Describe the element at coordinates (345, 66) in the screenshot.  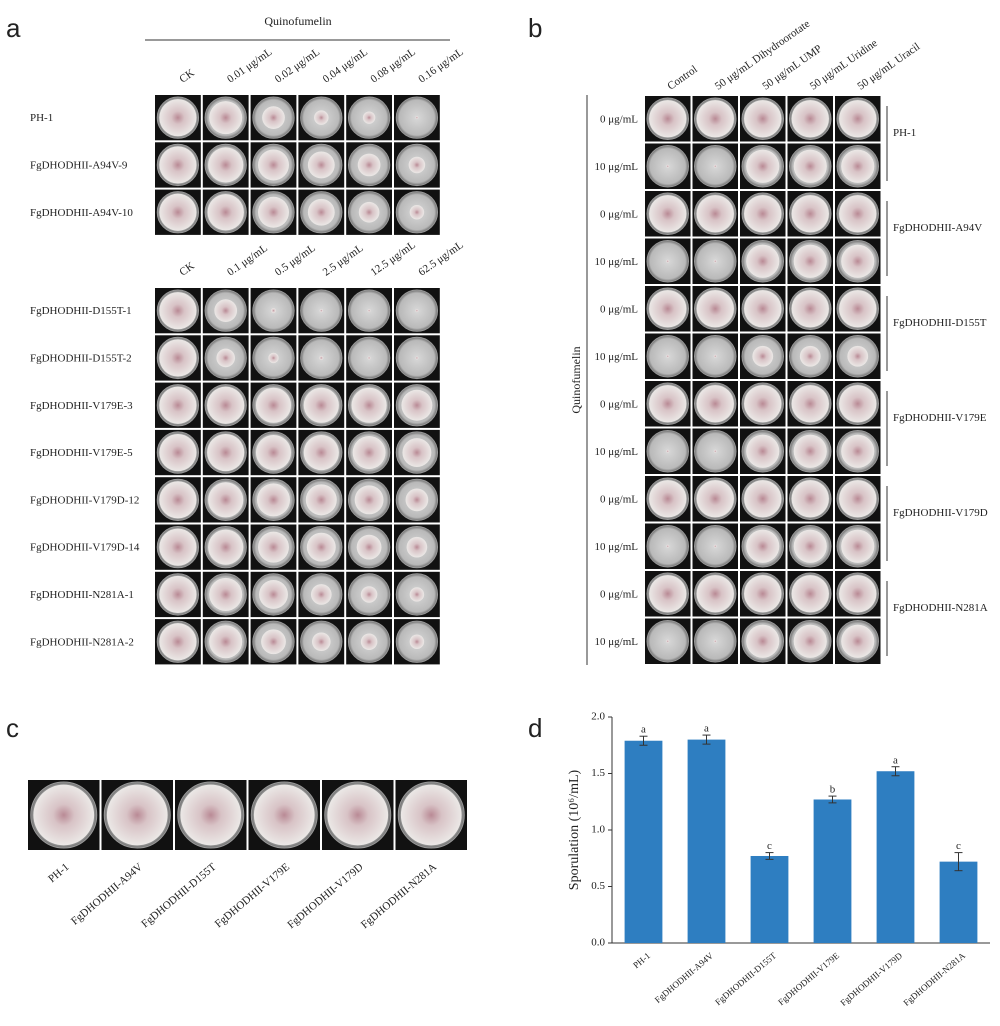
I see `column-header: 0.04 μg/mL` at that location.